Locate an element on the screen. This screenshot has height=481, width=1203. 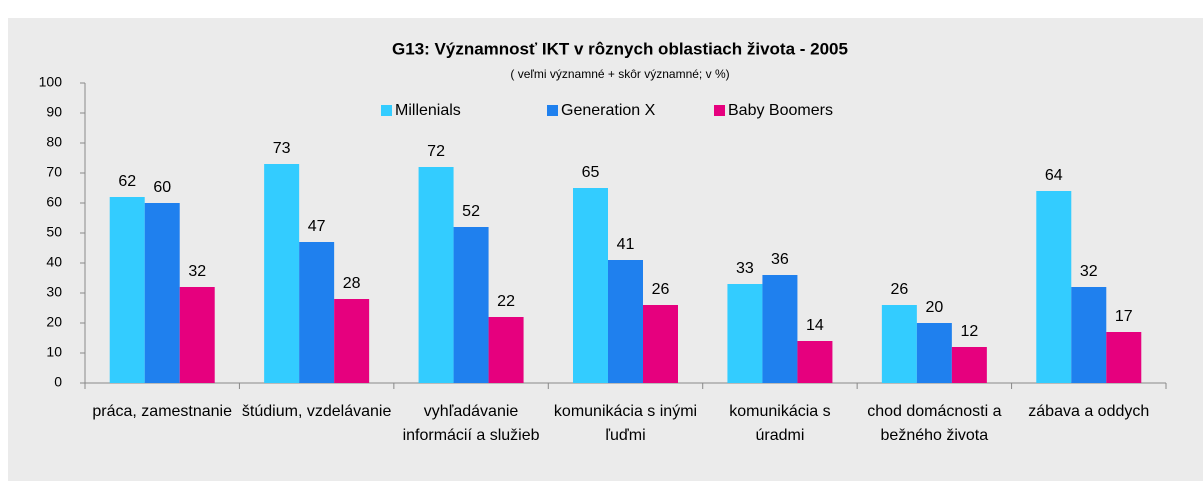
legend-label: Generation X is located at coordinates (608, 110).